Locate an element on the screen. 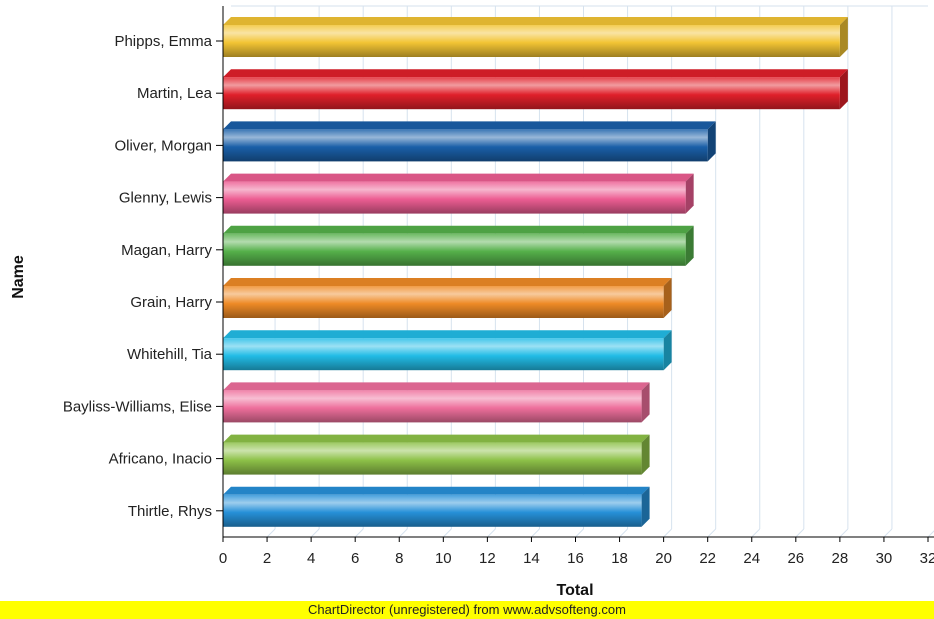 This screenshot has height=619, width=934. x-tick-label: 20 is located at coordinates (663, 558).